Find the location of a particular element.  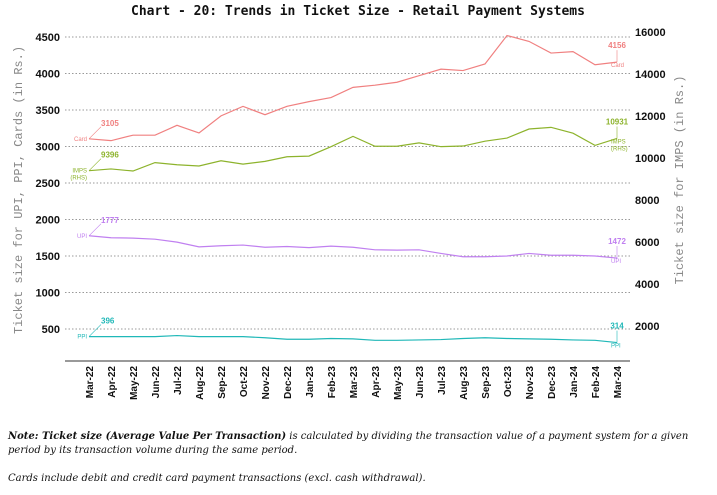

y-right-tick-label: 4000 is located at coordinates (647, 285).